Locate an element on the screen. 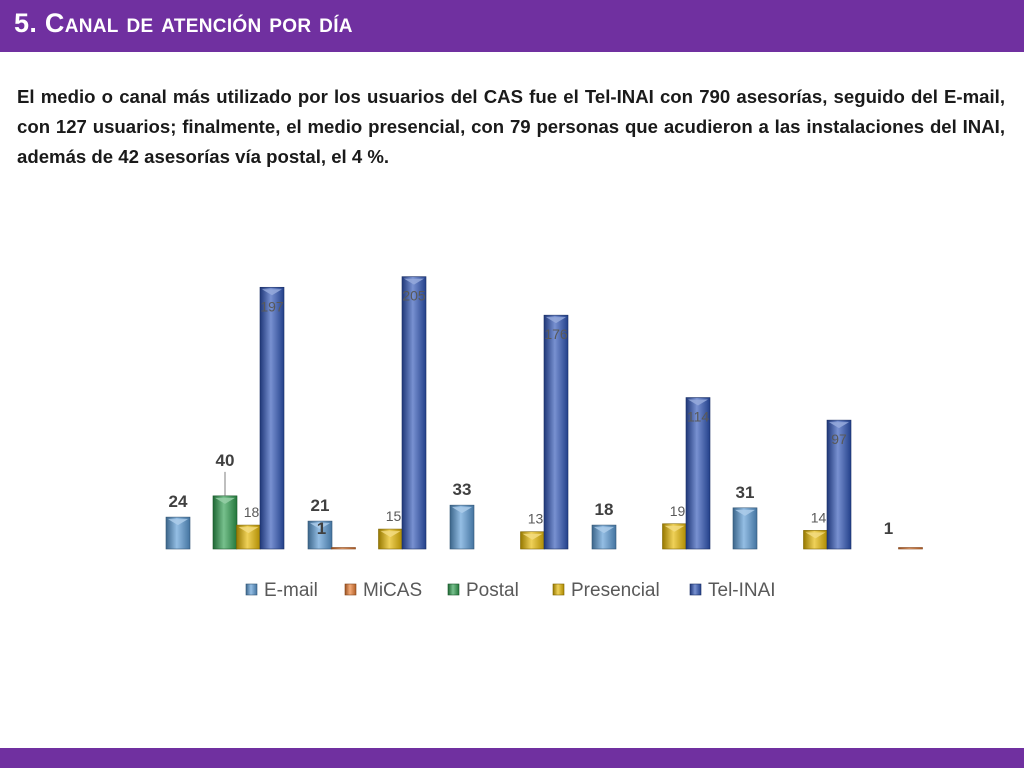 The height and width of the screenshot is (768, 1024). data-label-tel-inai-3: 176 is located at coordinates (556, 334).